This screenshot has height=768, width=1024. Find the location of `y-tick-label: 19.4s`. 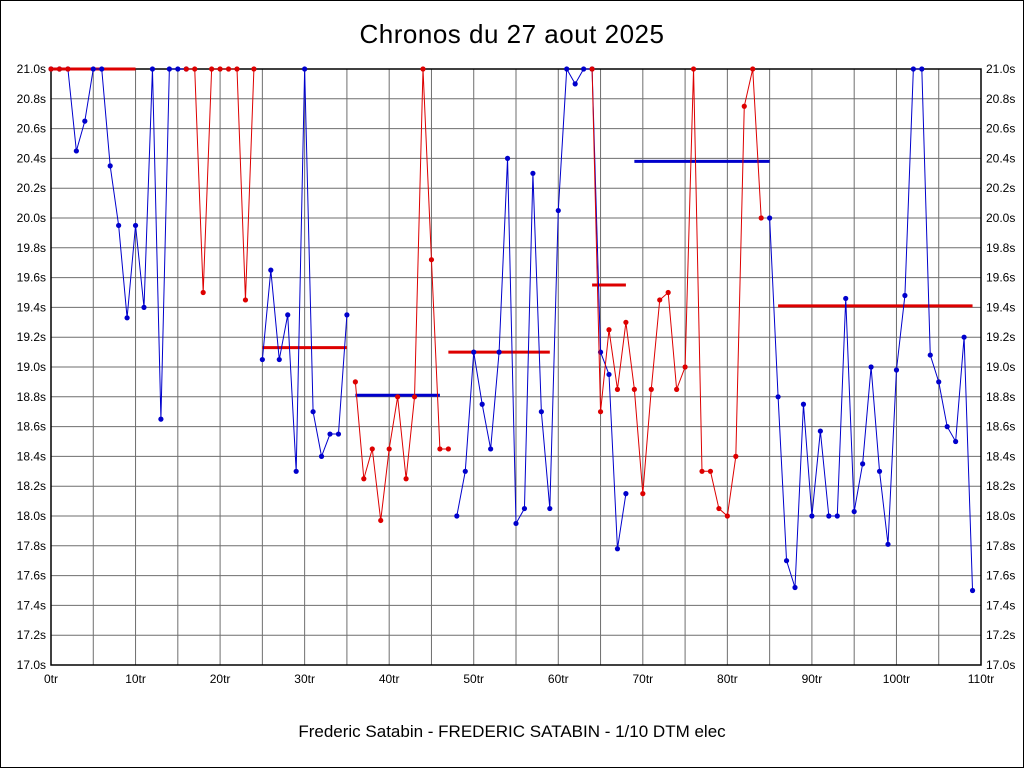

y-tick-label: 19.4s is located at coordinates (31, 307).